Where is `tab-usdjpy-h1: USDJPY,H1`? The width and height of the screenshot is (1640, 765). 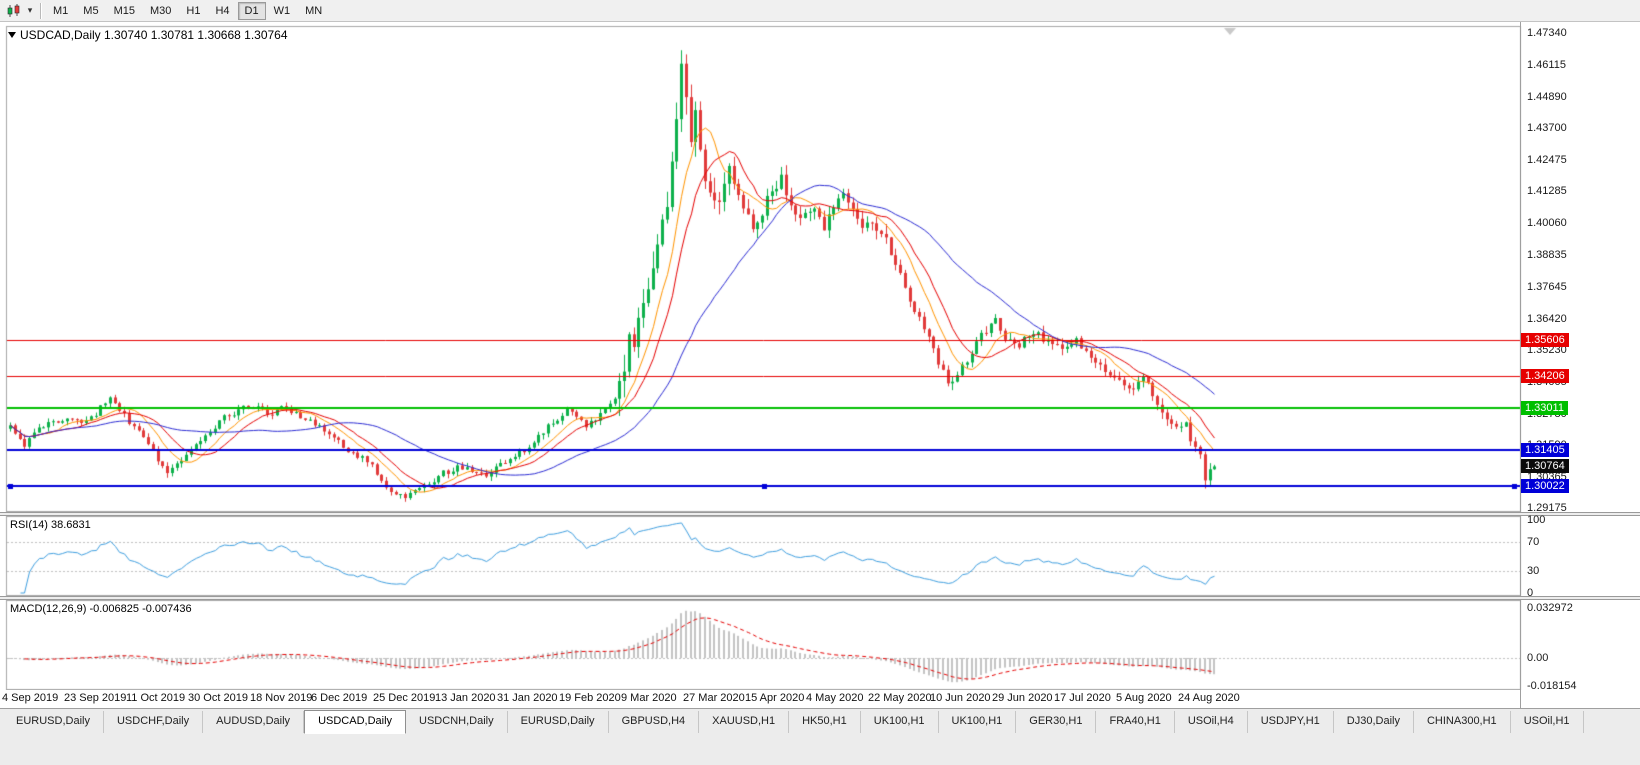
tab-usdjpy-h1: USDJPY,H1 is located at coordinates (1291, 722).